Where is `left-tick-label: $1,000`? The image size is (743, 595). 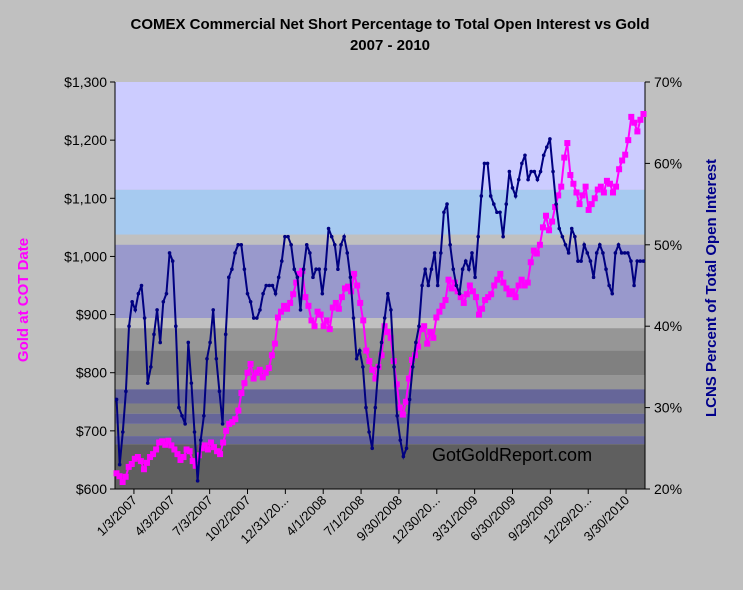 left-tick-label: $1,000 is located at coordinates (85, 256).